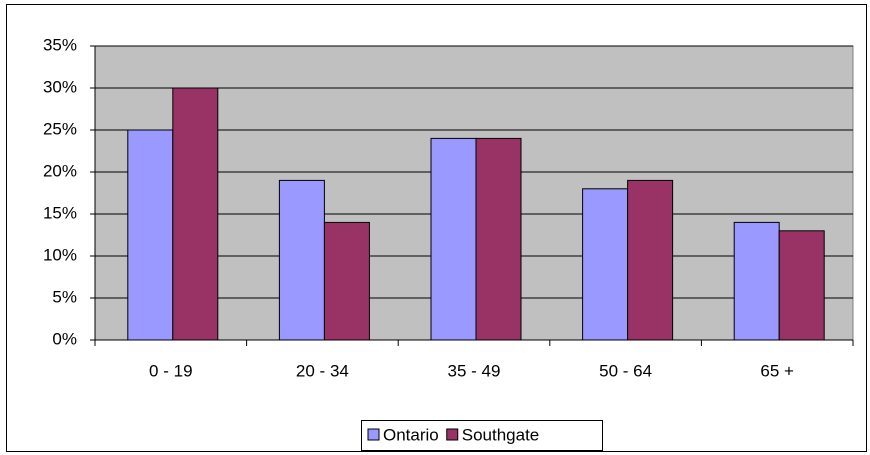 This screenshot has width=870, height=455. Describe the element at coordinates (60, 254) in the screenshot. I see `y-tick-label: 10%` at that location.